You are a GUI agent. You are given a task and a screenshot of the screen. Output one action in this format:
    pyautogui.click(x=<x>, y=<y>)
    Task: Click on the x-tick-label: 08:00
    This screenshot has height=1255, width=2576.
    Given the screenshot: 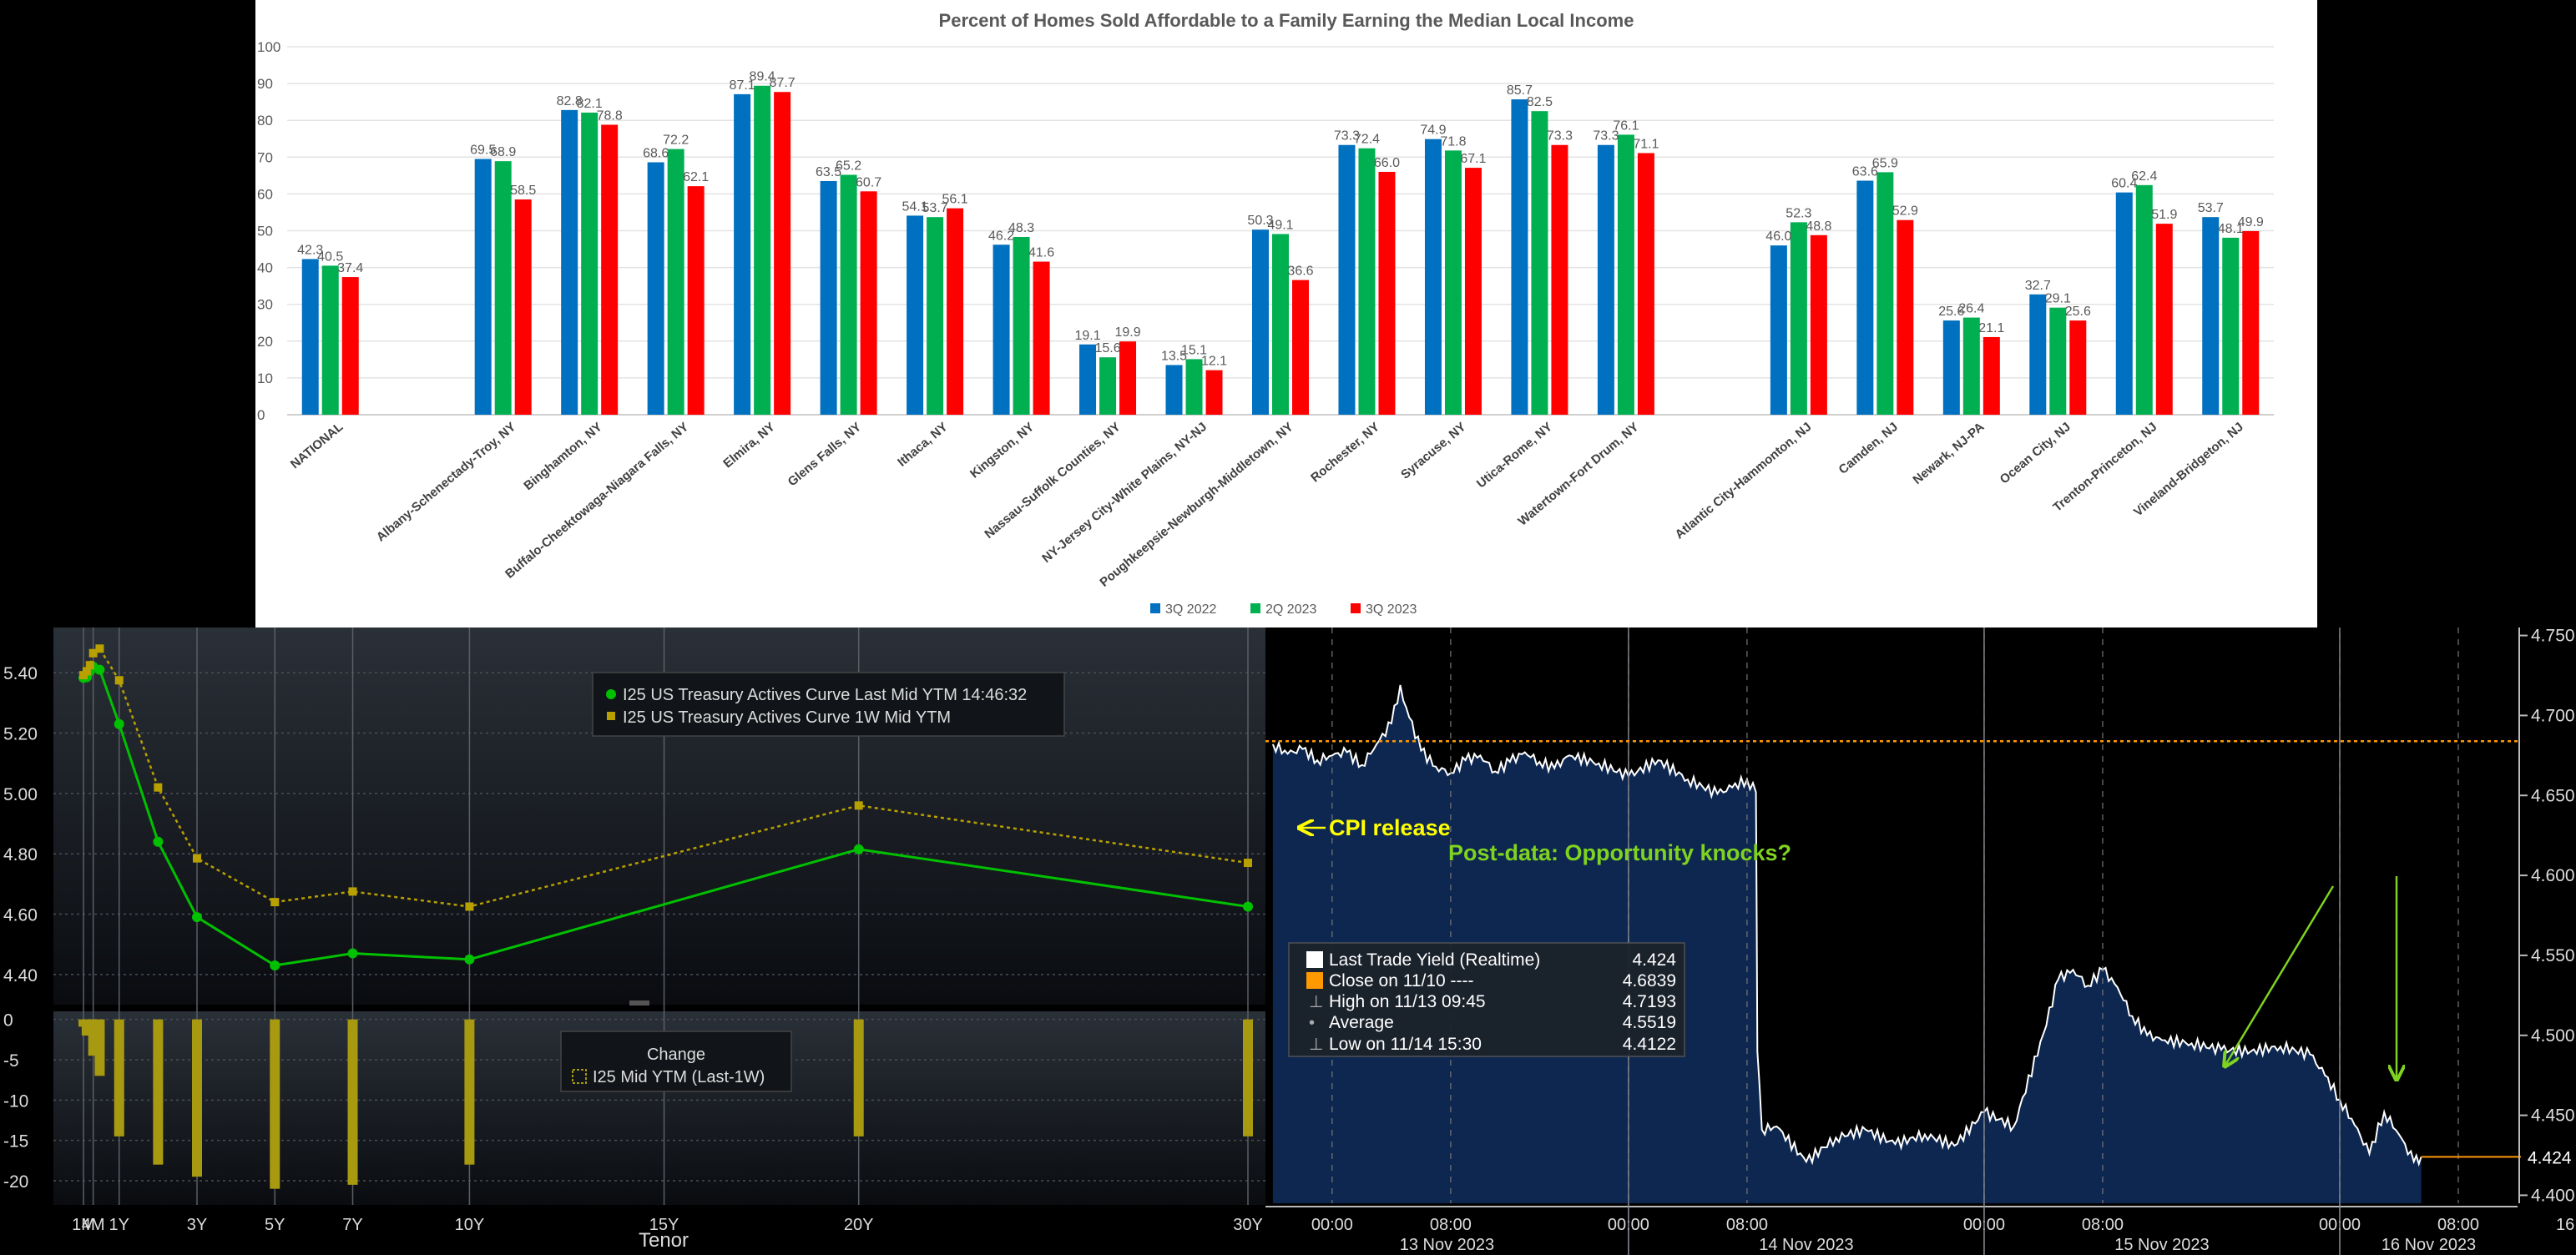 What is the action you would take?
    pyautogui.click(x=1747, y=1225)
    